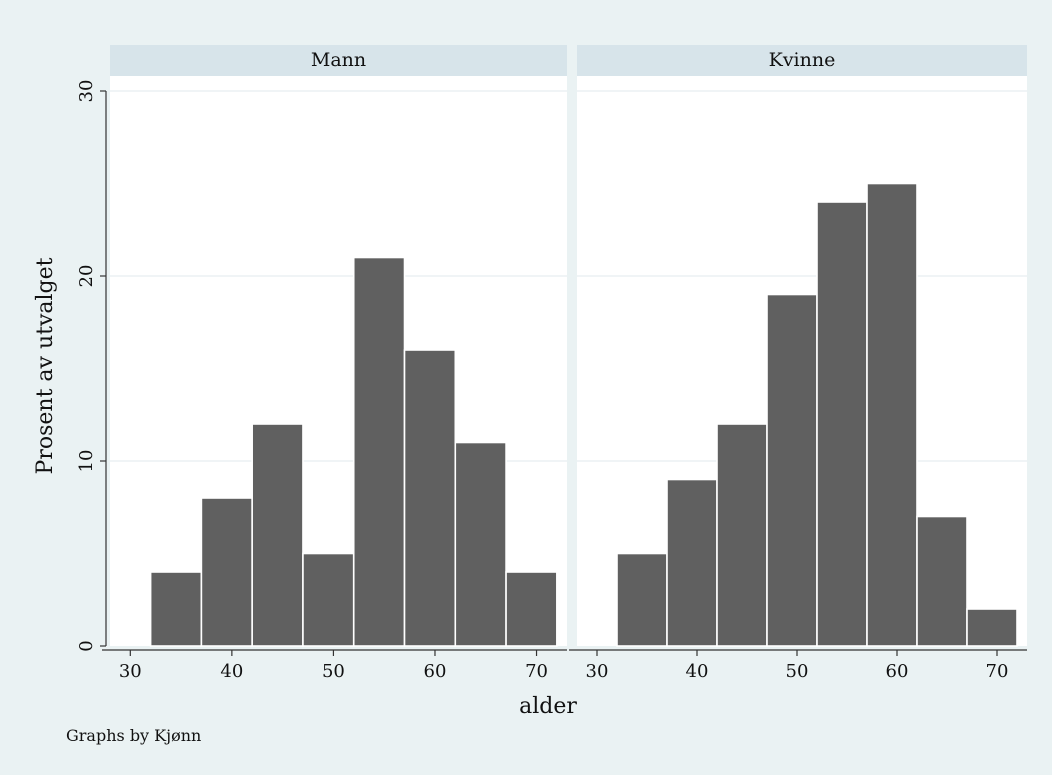  What do you see at coordinates (86, 461) in the screenshot?
I see `y-tick-label: 10` at bounding box center [86, 461].